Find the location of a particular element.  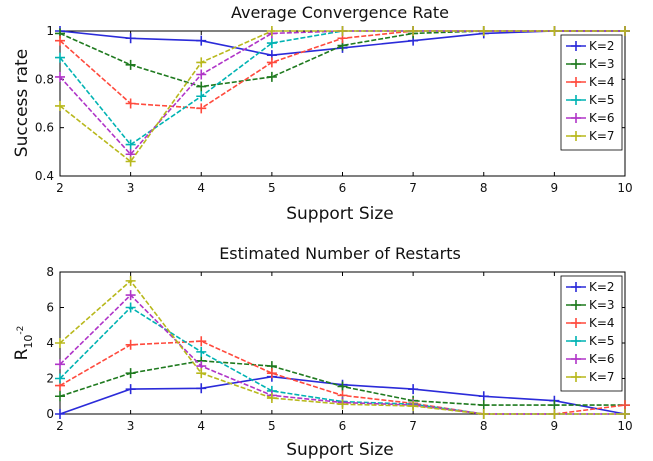

y-tick-label: 8 is located at coordinates (50, 272).